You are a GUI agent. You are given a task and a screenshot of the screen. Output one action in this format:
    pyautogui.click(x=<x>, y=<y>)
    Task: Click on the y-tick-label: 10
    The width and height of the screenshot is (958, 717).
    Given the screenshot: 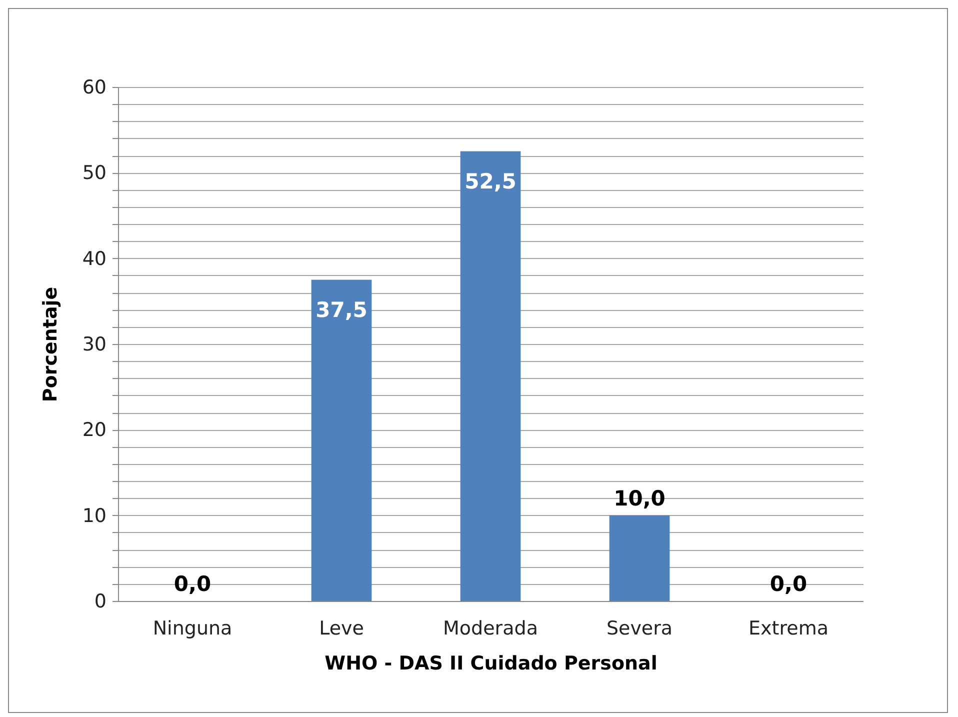 What is the action you would take?
    pyautogui.click(x=94, y=515)
    